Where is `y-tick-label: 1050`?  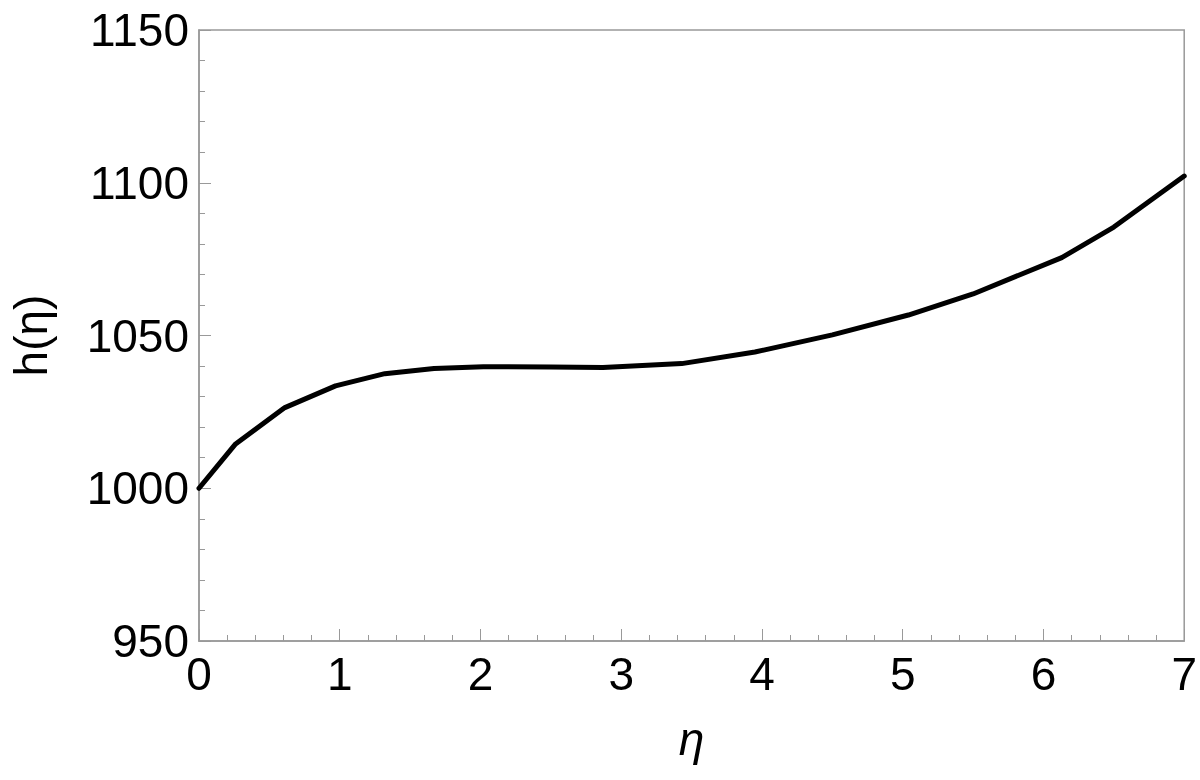 y-tick-label: 1050 is located at coordinates (137, 335).